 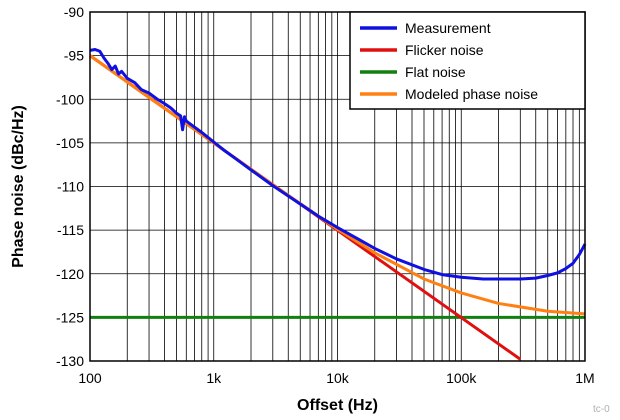 I want to click on x-tick-label: 10k, so click(x=338, y=378).